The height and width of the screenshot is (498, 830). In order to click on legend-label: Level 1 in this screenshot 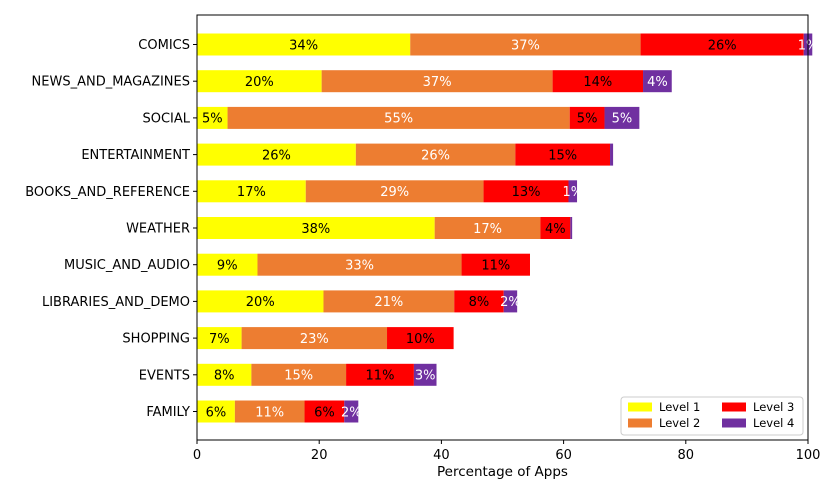, I will do `click(679, 407)`.